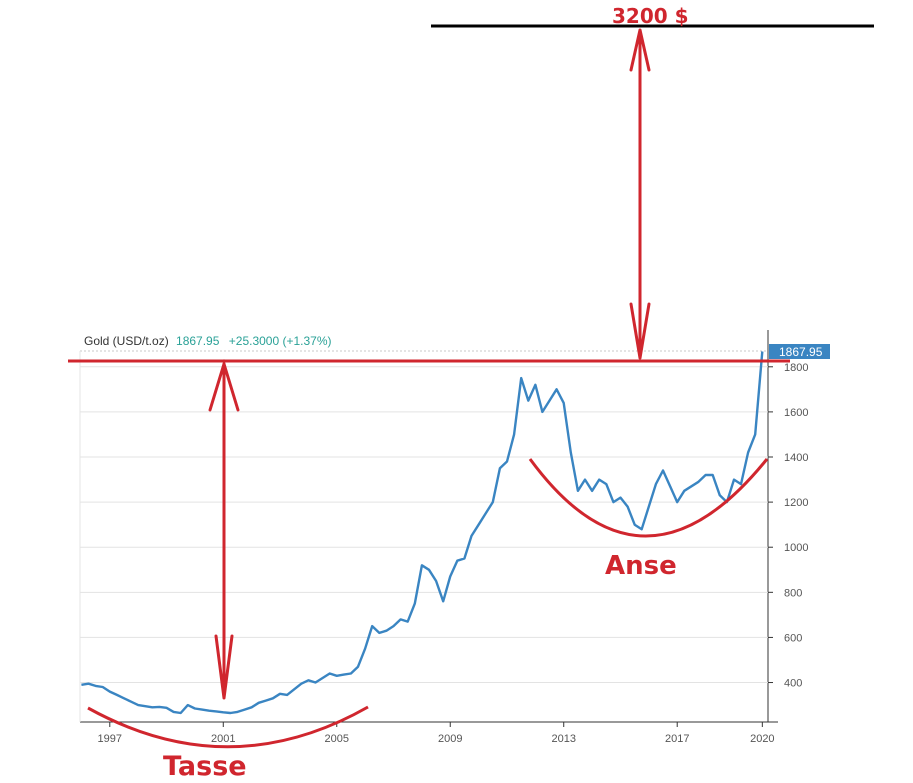 This screenshot has width=913, height=783. I want to click on x-tick-label: 2020, so click(762, 739).